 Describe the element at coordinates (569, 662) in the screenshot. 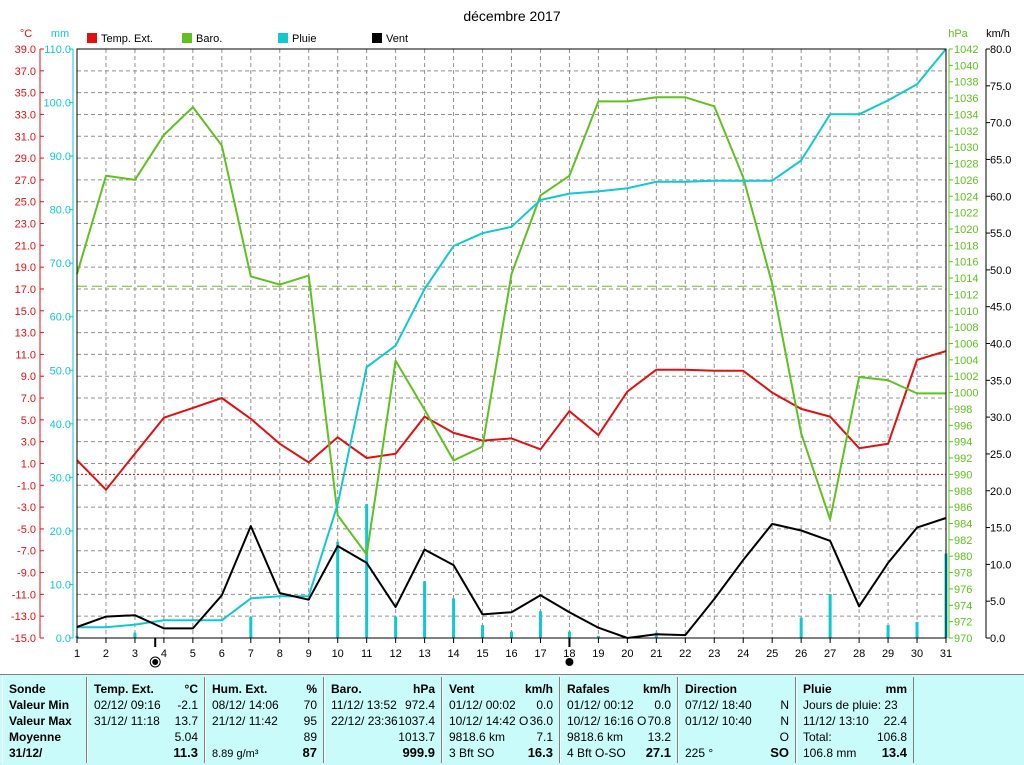

I see `new-moon-icon` at that location.